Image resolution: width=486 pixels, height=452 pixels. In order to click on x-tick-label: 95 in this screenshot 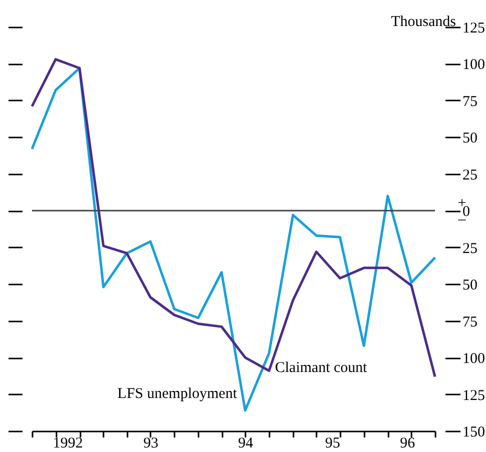, I will do `click(332, 444)`.